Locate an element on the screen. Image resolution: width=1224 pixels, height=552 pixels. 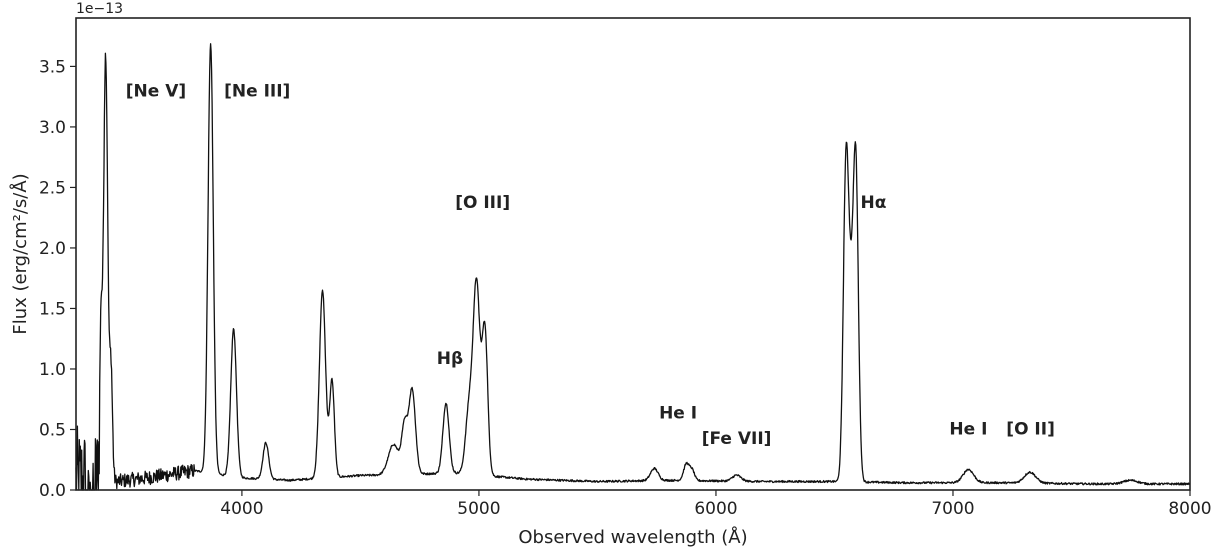
x-tick-label: 6000 is located at coordinates (715, 509).